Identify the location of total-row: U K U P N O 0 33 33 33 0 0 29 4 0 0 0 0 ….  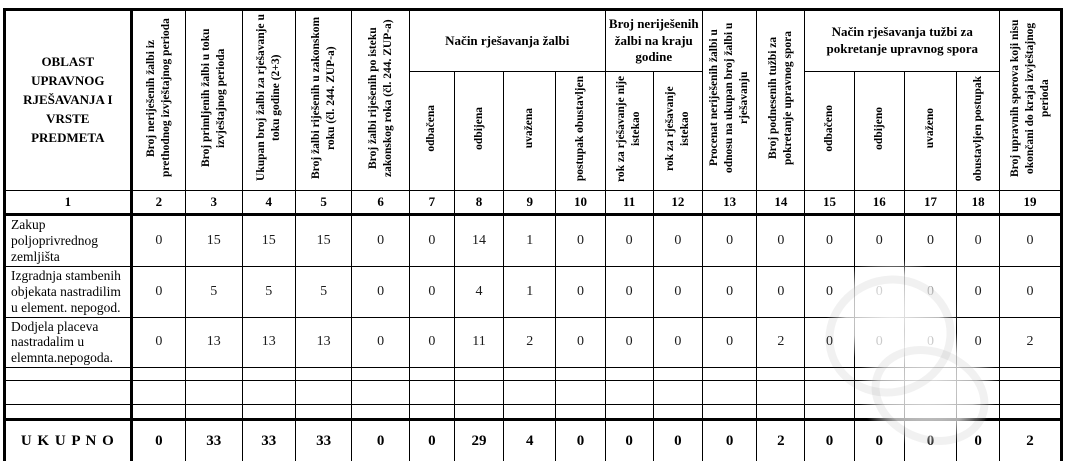
(533, 439).